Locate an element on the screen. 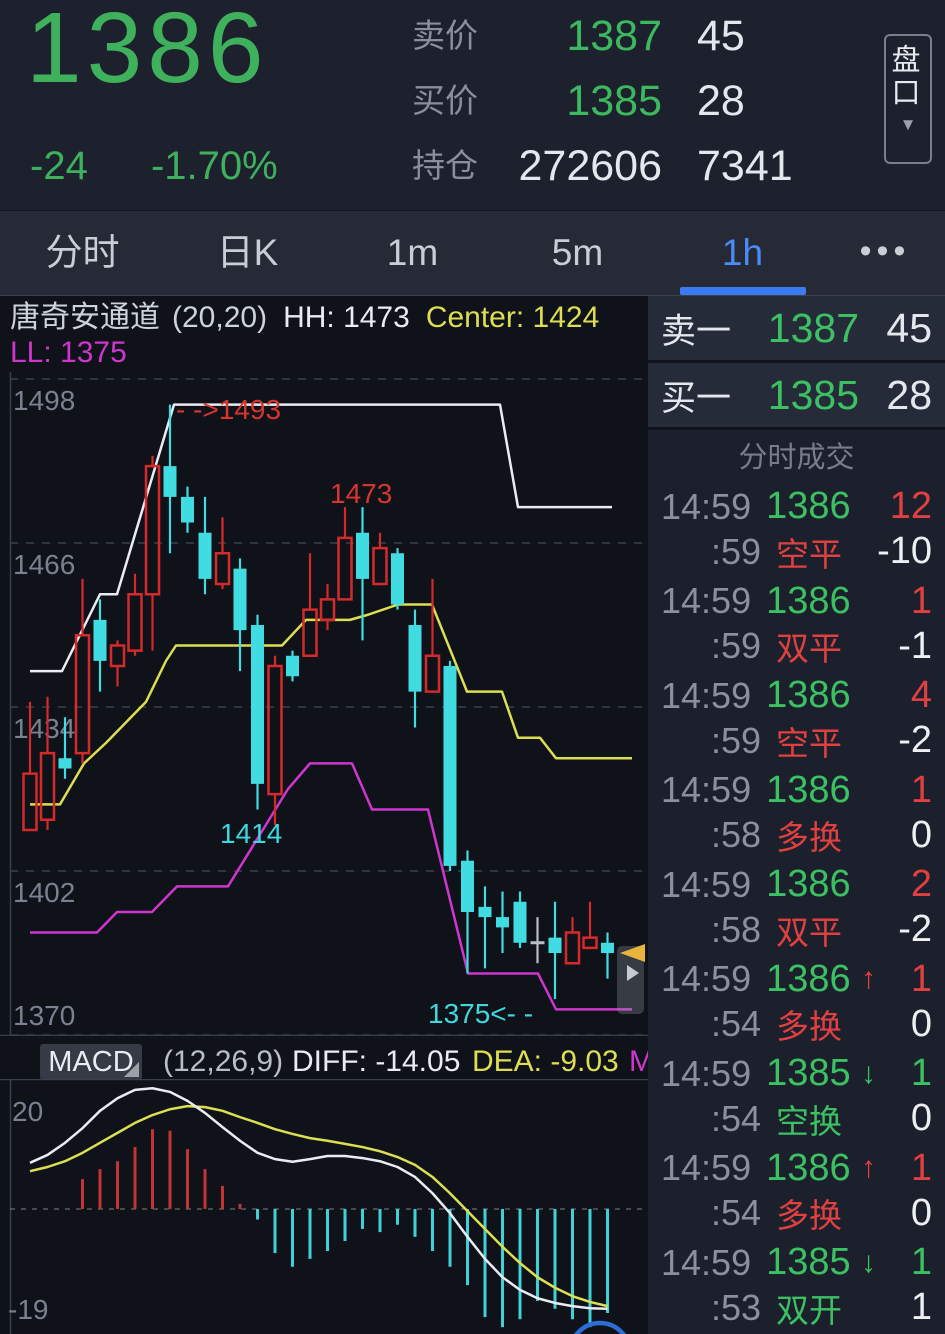 The image size is (945, 1334). macd-clipped-value: M is located at coordinates (638, 1062).